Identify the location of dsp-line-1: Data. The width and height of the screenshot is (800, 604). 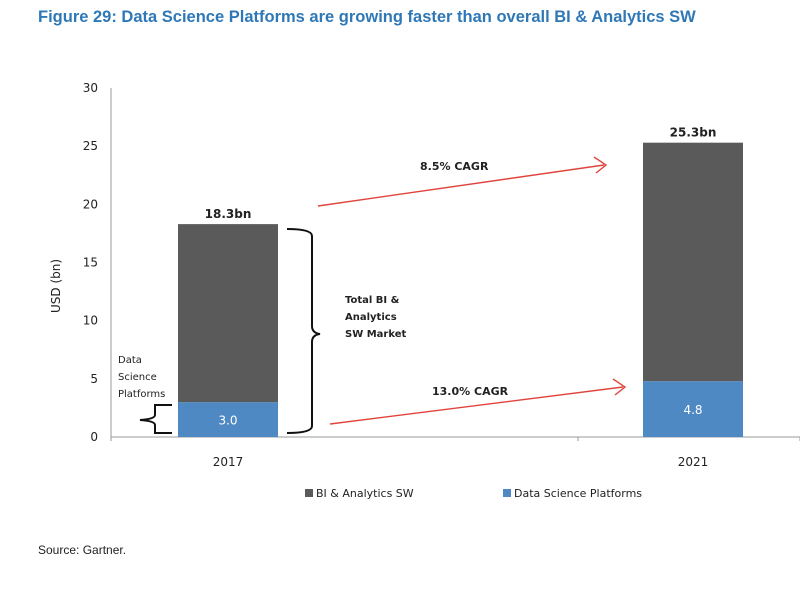
(130, 360).